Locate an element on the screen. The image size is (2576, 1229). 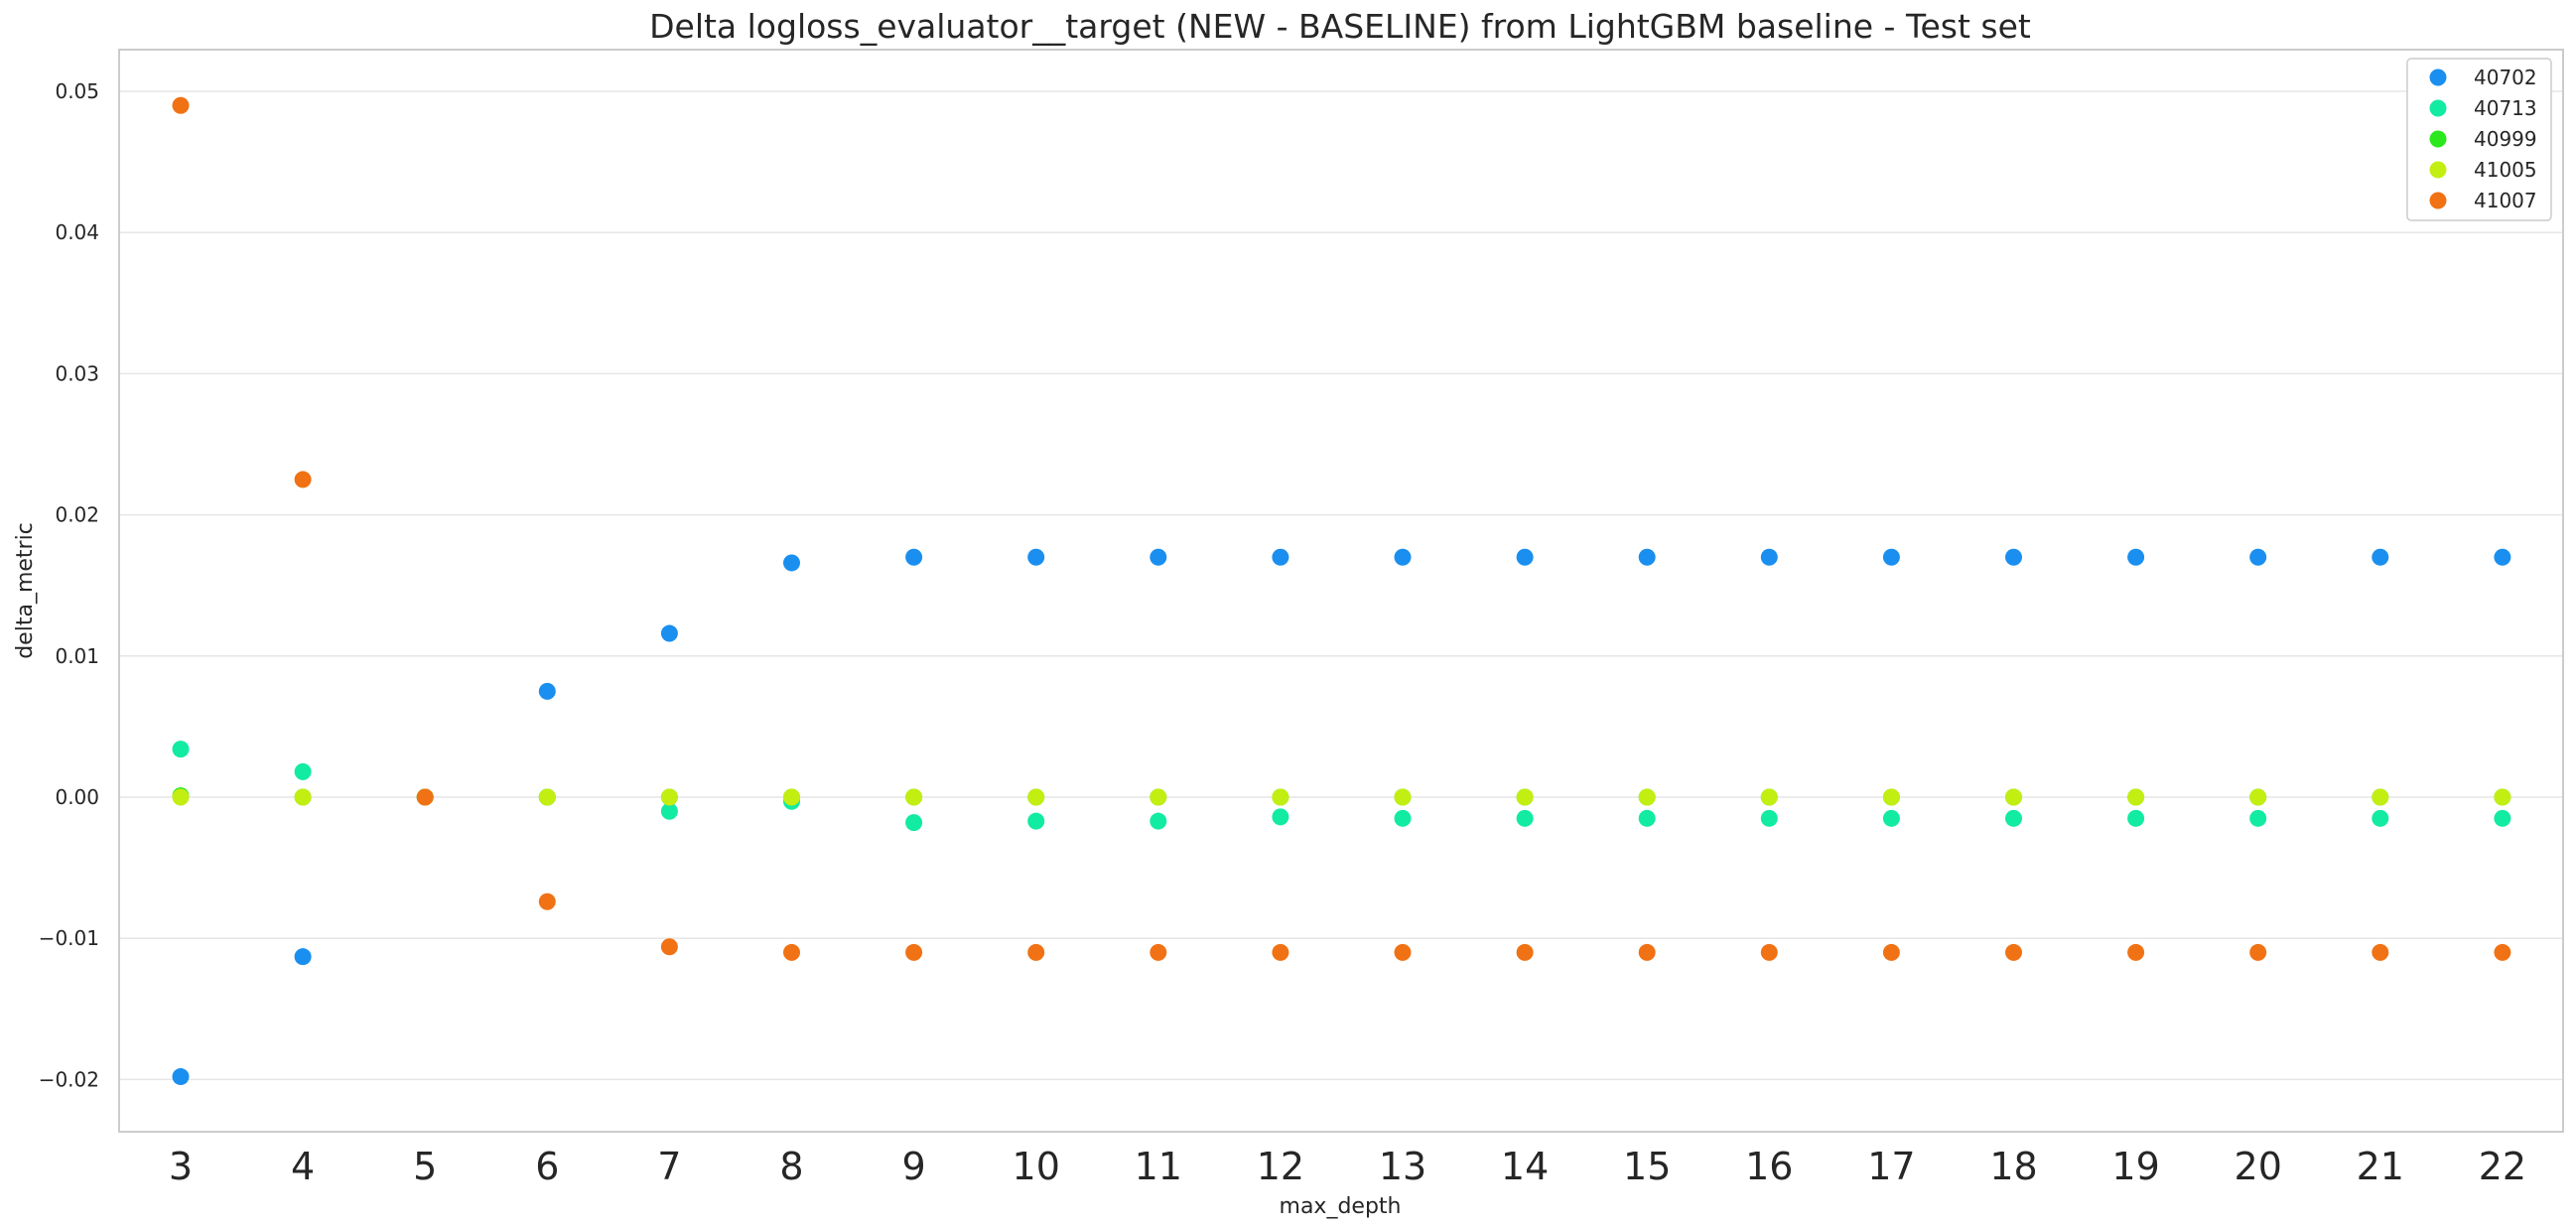
x-tick-label: 11 is located at coordinates (1158, 1166).